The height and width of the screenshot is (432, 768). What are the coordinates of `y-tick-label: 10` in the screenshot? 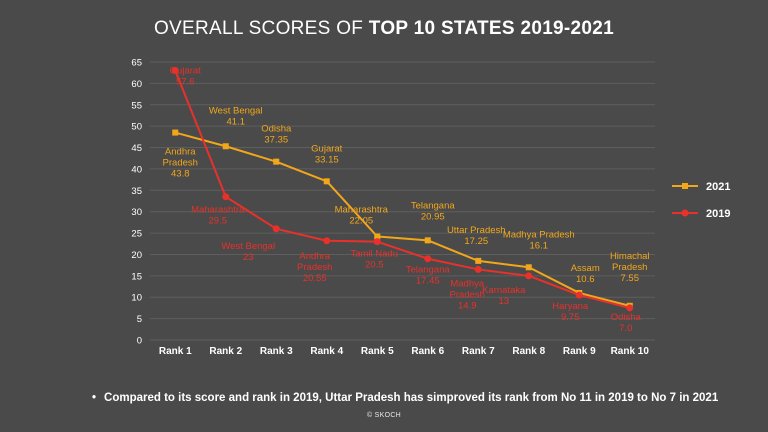 It's located at (136, 298).